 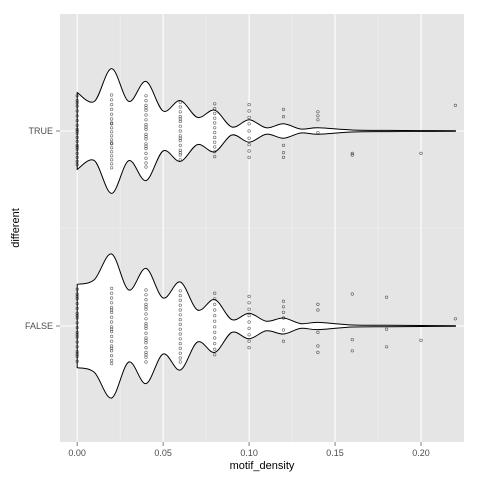 I want to click on x-tick-label: 0.05, so click(x=163, y=453).